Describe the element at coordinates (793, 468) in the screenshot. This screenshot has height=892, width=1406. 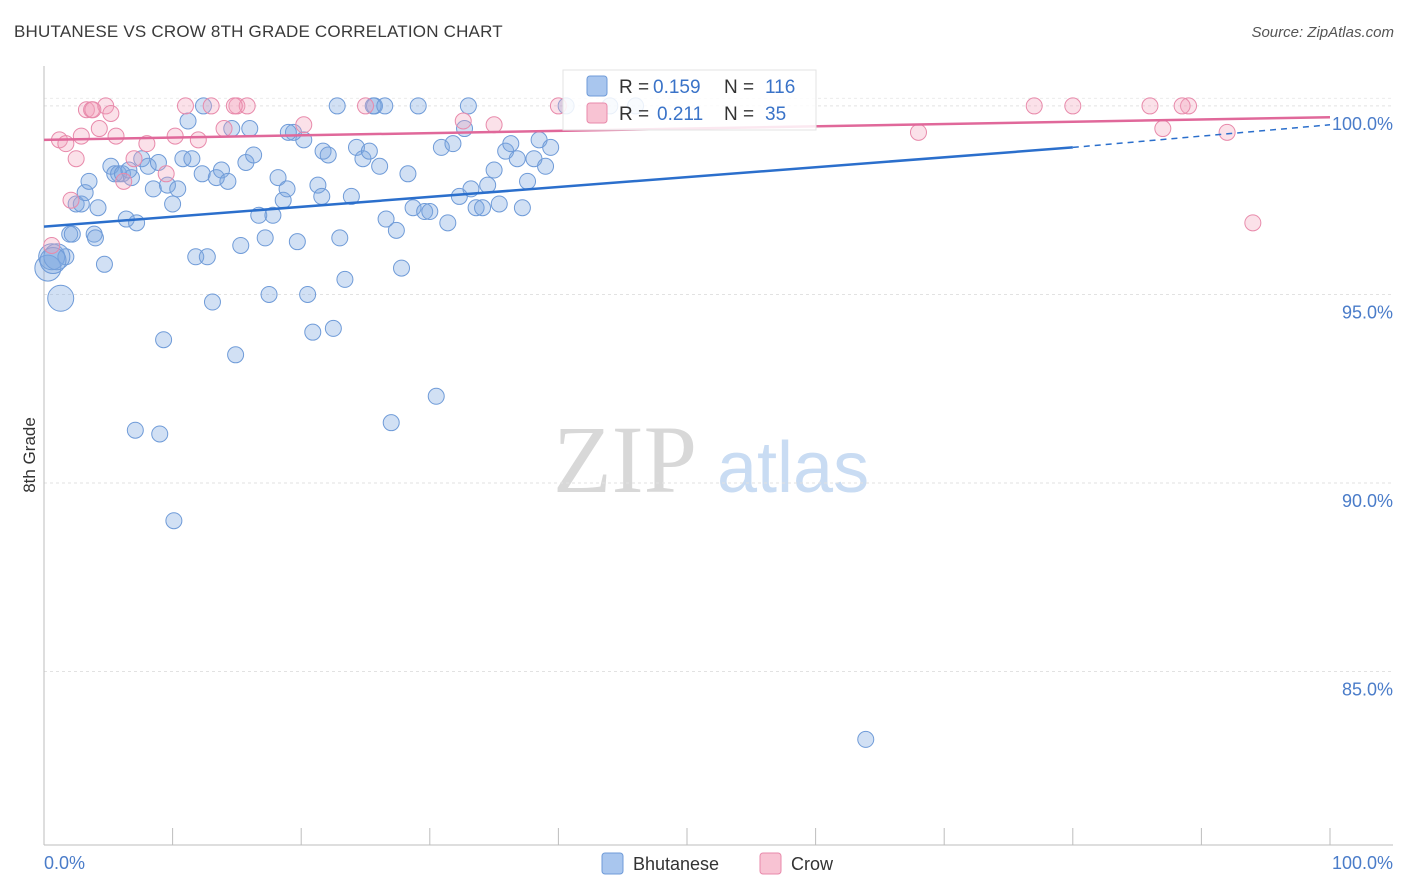
I see `watermark-atlas: atlas` at that location.